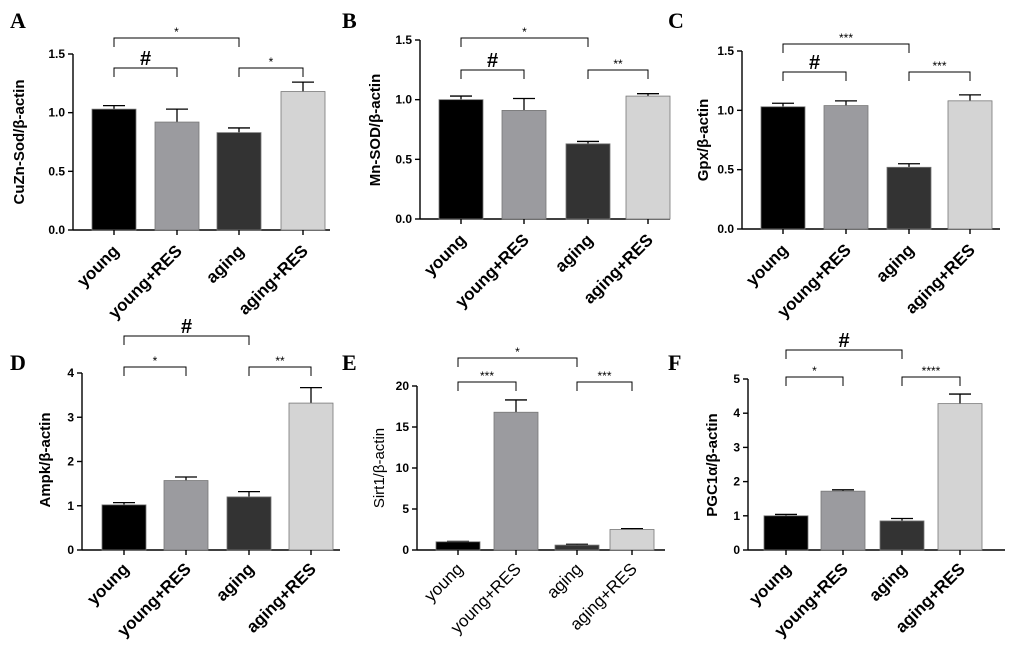 The image size is (1020, 667). Describe the element at coordinates (45, 459) in the screenshot. I see `y-axis-title: Ampk/β-actin` at that location.